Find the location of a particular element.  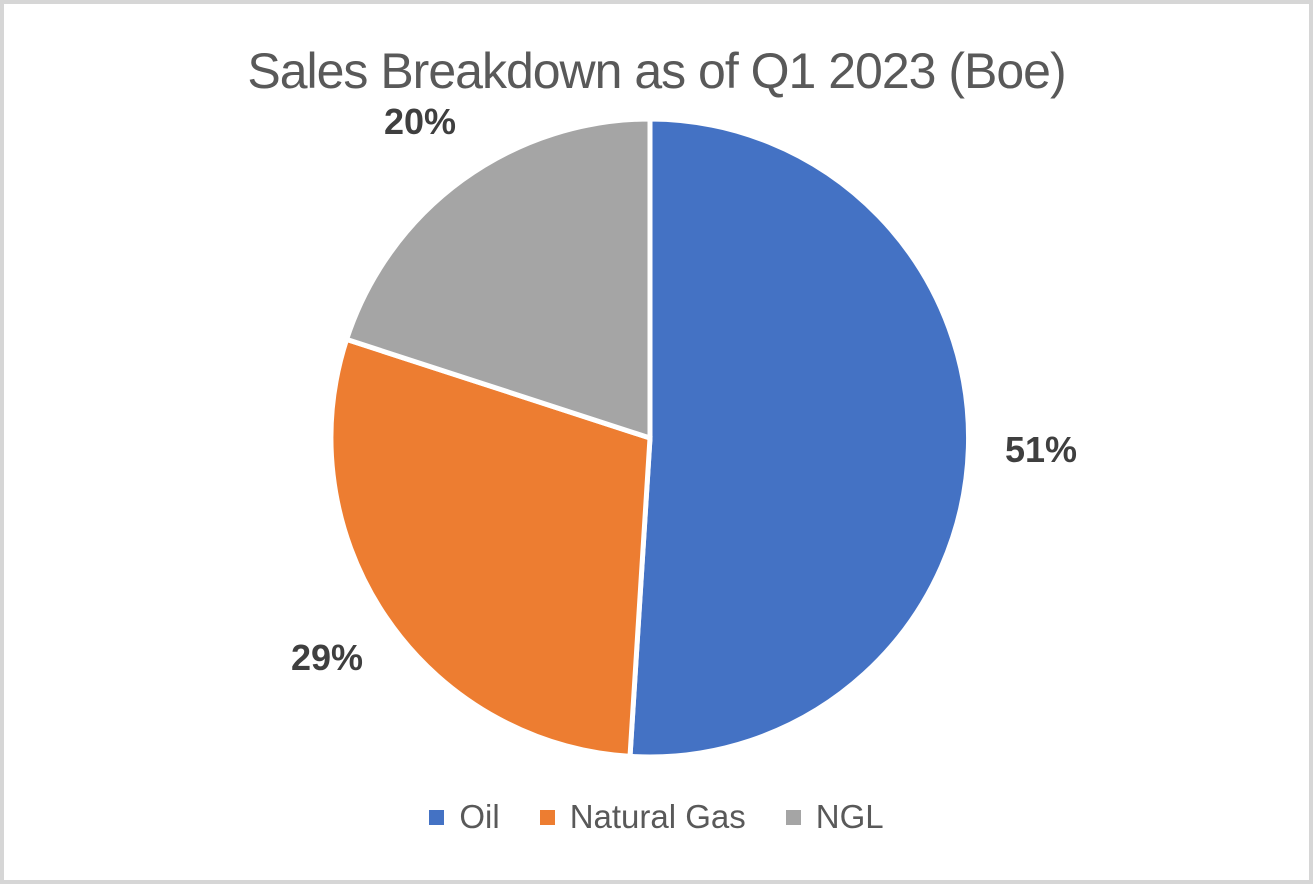

data-label-ngl: 20% is located at coordinates (420, 121).